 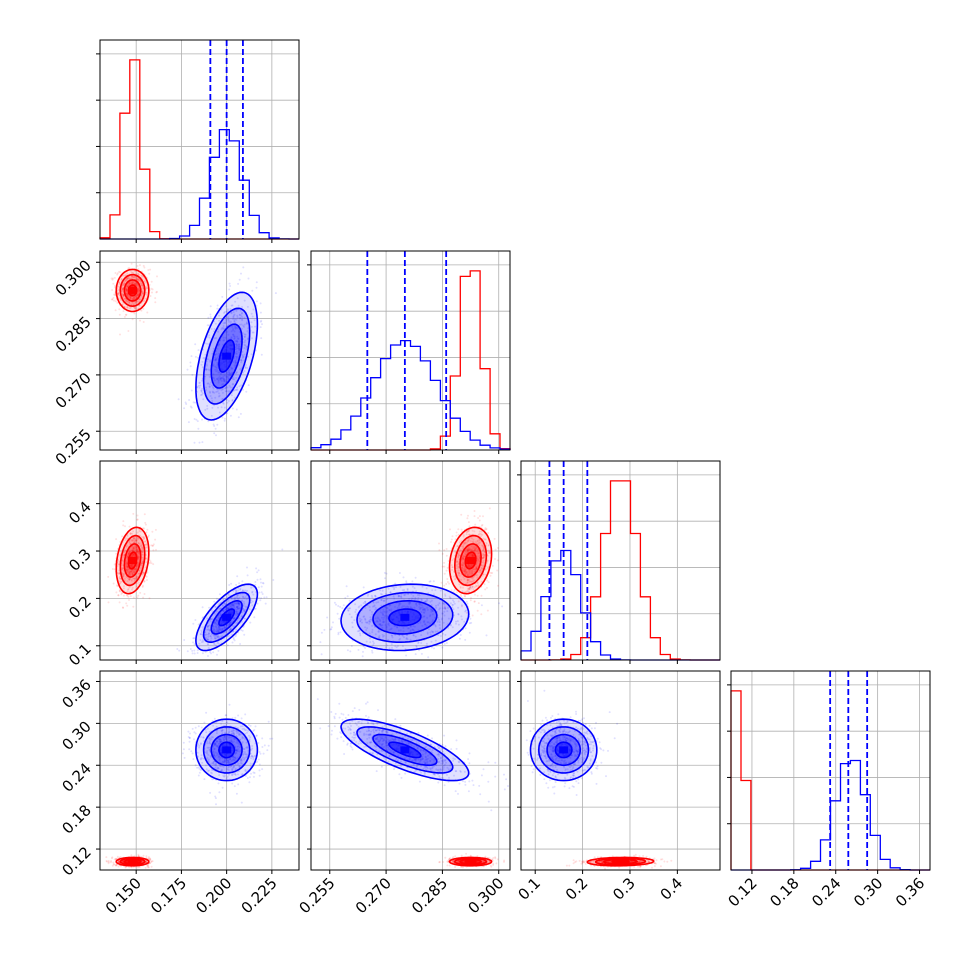 What do you see at coordinates (133, 560) in the screenshot?
I see `peak-bin` at bounding box center [133, 560].